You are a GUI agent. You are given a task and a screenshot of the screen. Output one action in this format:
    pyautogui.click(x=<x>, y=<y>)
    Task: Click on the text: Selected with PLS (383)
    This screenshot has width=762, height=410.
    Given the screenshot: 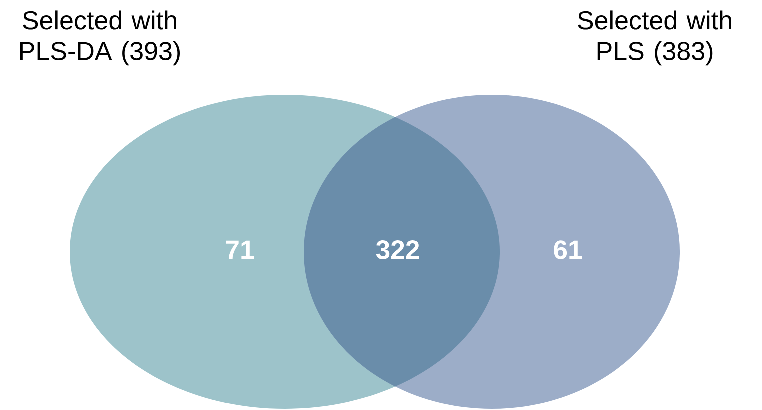 What is the action you would take?
    pyautogui.click(x=655, y=38)
    